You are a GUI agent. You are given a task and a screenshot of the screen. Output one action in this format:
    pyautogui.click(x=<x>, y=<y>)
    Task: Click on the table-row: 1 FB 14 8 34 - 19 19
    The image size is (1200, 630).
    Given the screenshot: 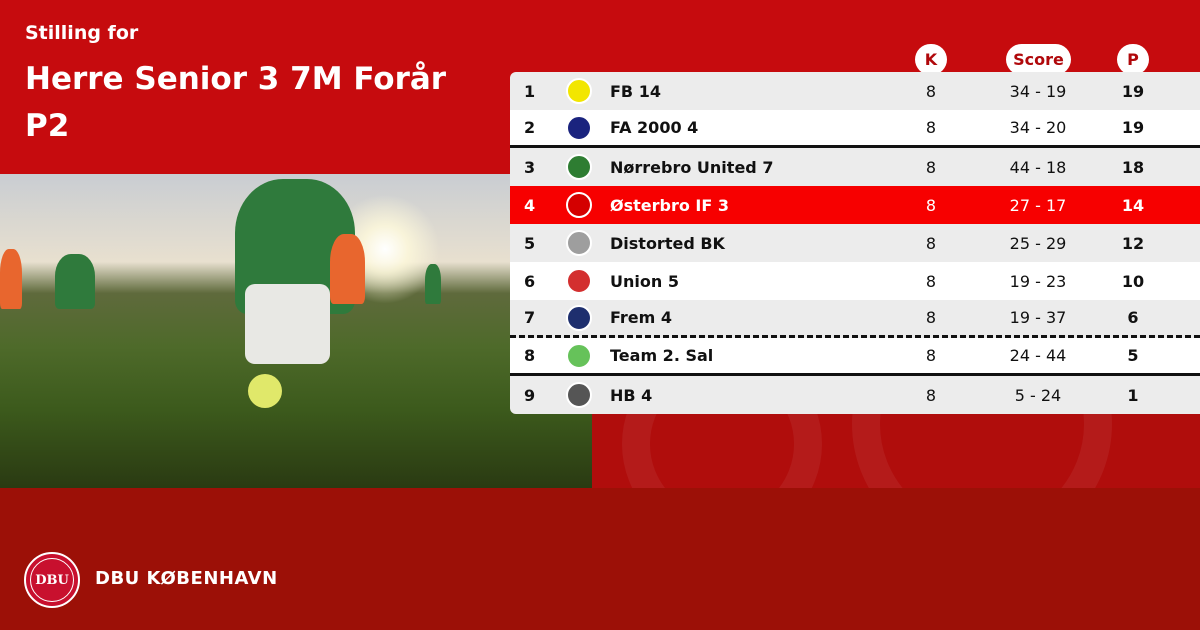 What is the action you would take?
    pyautogui.click(x=855, y=91)
    